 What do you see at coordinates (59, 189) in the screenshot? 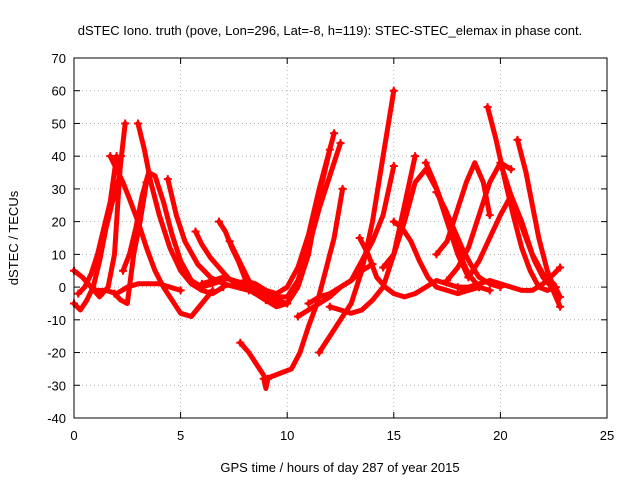
I see `y-tick-label: 30` at bounding box center [59, 189].